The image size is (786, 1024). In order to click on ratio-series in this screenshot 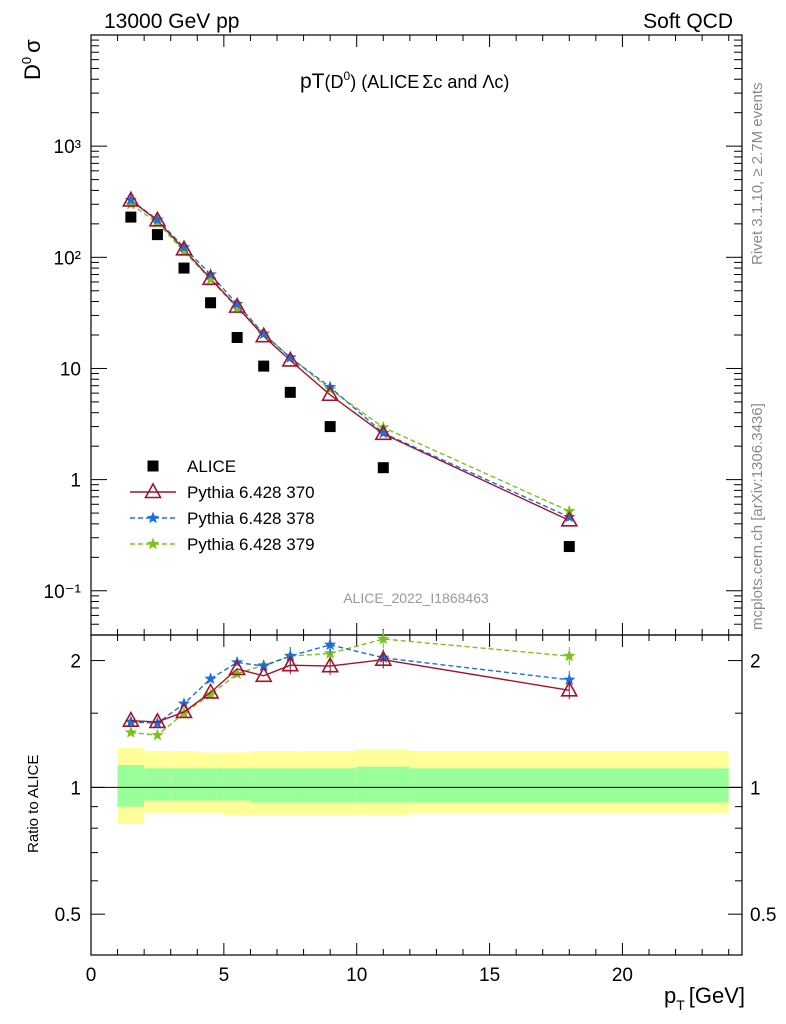, I will do `click(350, 685)`.